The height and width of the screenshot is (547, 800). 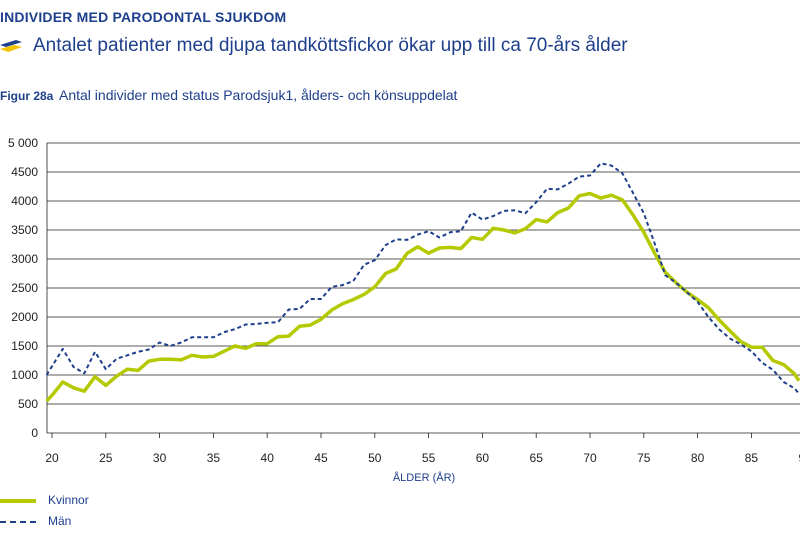 What do you see at coordinates (268, 458) in the screenshot?
I see `x-tick-label: 40` at bounding box center [268, 458].